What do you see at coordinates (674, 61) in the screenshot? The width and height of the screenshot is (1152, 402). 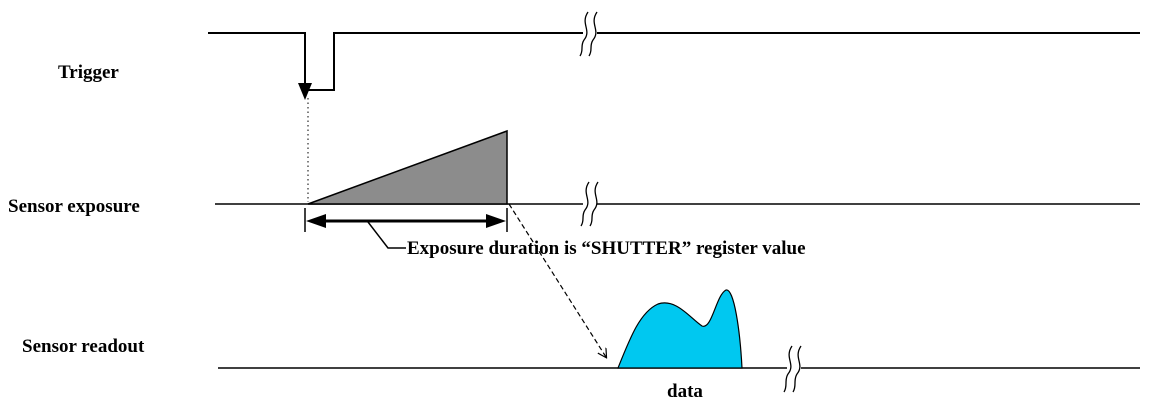 I see `trigger-signal` at bounding box center [674, 61].